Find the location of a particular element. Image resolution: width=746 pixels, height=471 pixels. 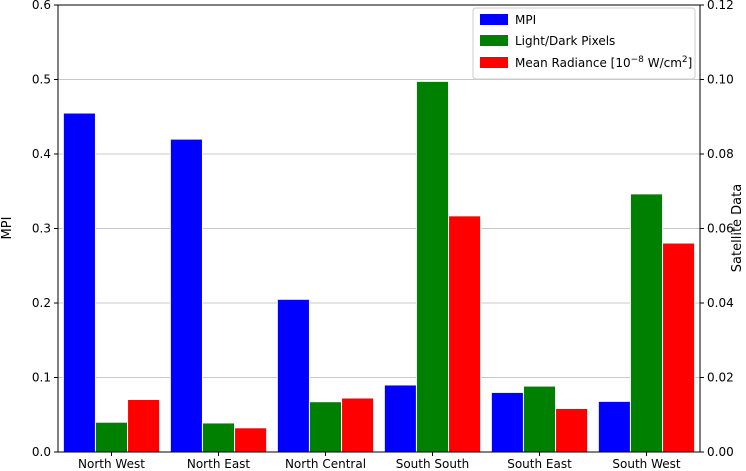

y-tick-label: 0.1 is located at coordinates (41, 378).